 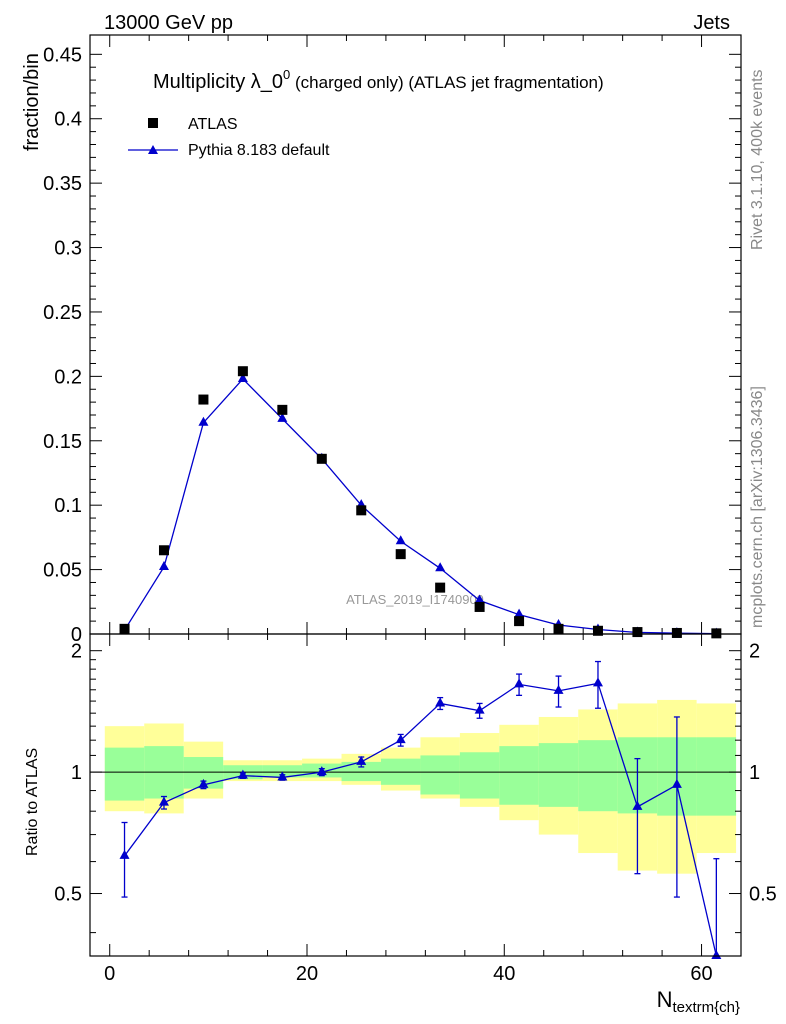 What do you see at coordinates (307, 974) in the screenshot?
I see `x-tick-label: 20` at bounding box center [307, 974].